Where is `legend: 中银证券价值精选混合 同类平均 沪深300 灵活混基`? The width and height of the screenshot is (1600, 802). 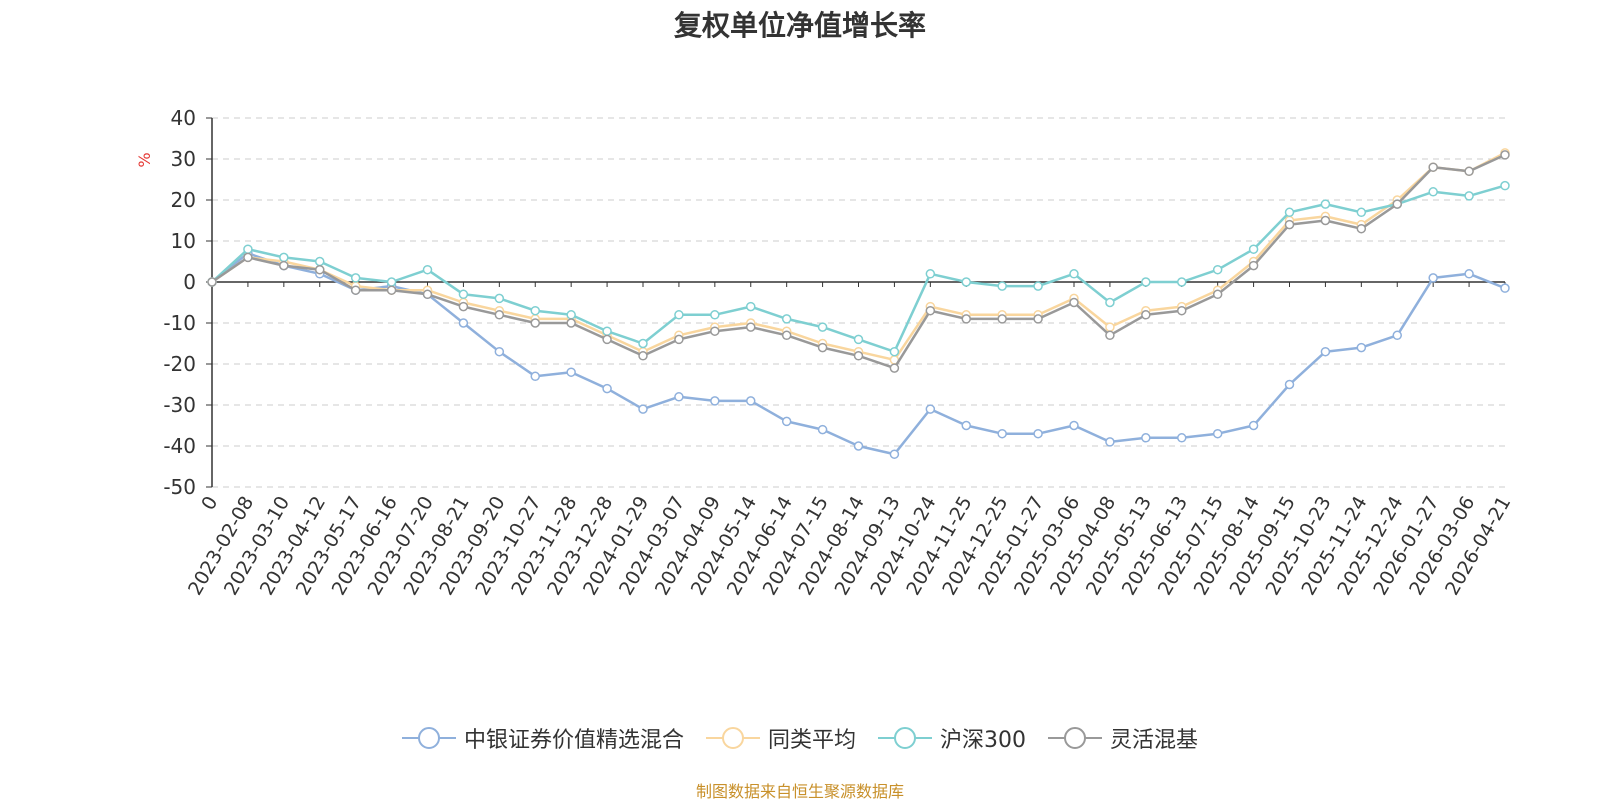
legend: 中银证券价值精选混合 同类平均 沪深300 灵活混基 is located at coordinates (800, 738).